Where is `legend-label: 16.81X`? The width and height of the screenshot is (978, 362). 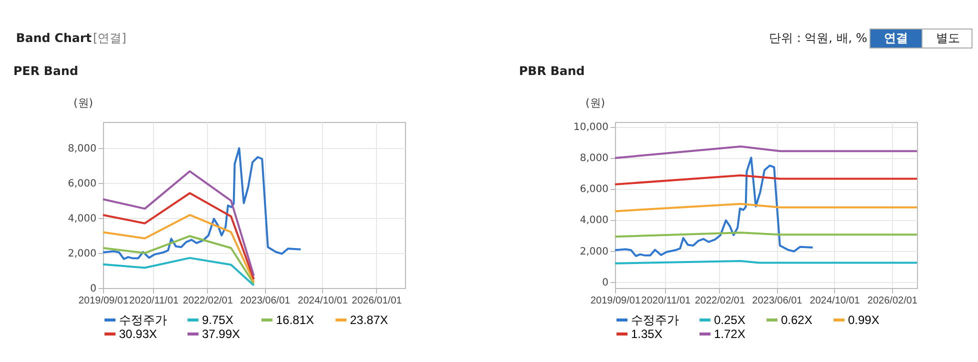 legend-label: 16.81X is located at coordinates (295, 320).